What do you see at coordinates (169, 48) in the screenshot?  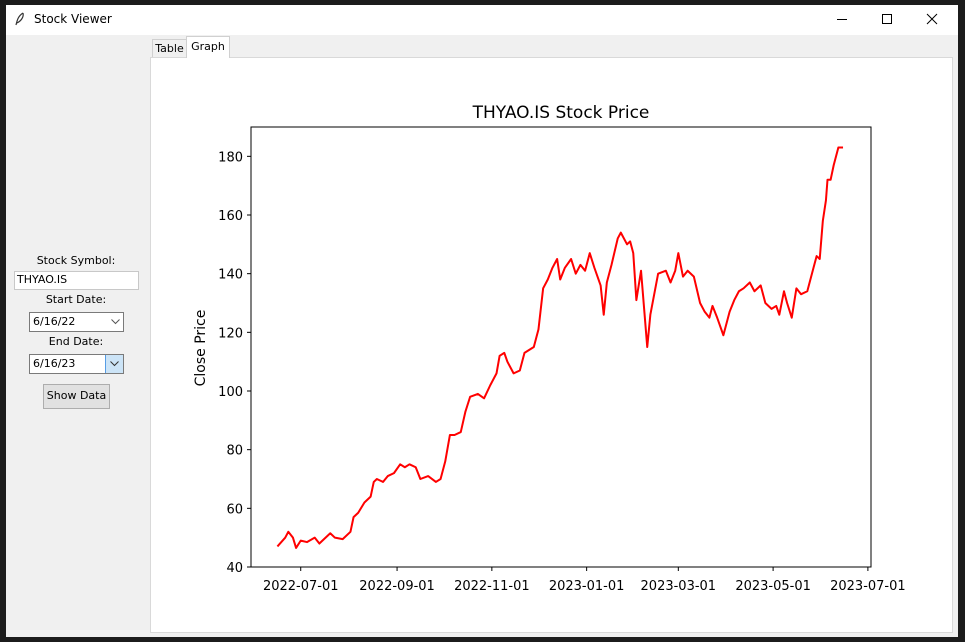 I see `tab-table: Table` at bounding box center [169, 48].